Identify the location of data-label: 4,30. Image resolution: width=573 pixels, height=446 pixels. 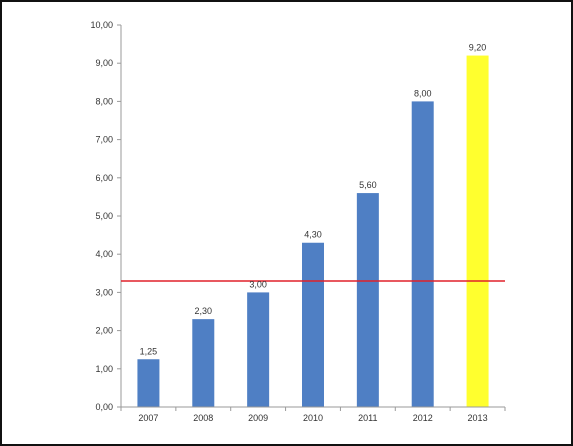
(313, 235).